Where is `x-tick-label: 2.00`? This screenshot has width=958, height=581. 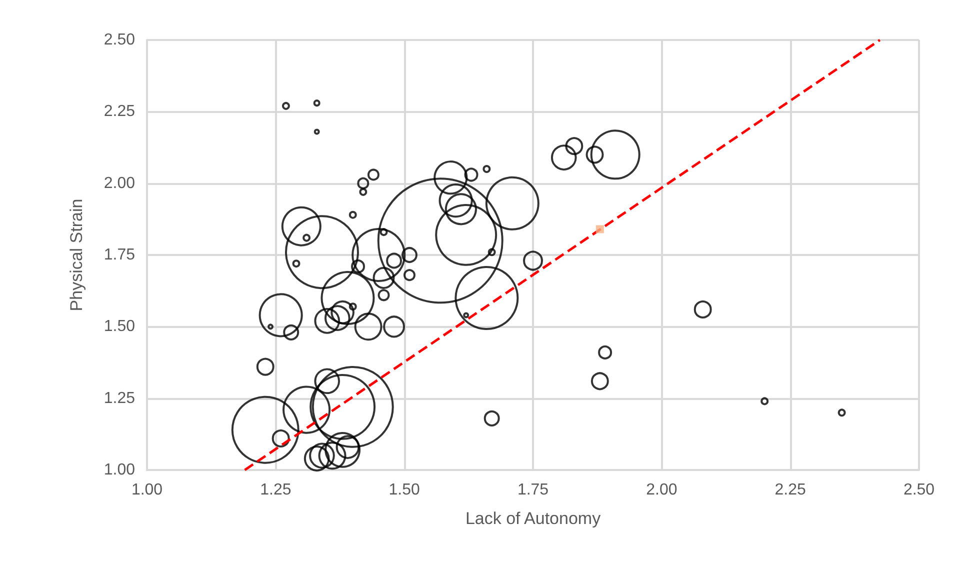 x-tick-label: 2.00 is located at coordinates (662, 490).